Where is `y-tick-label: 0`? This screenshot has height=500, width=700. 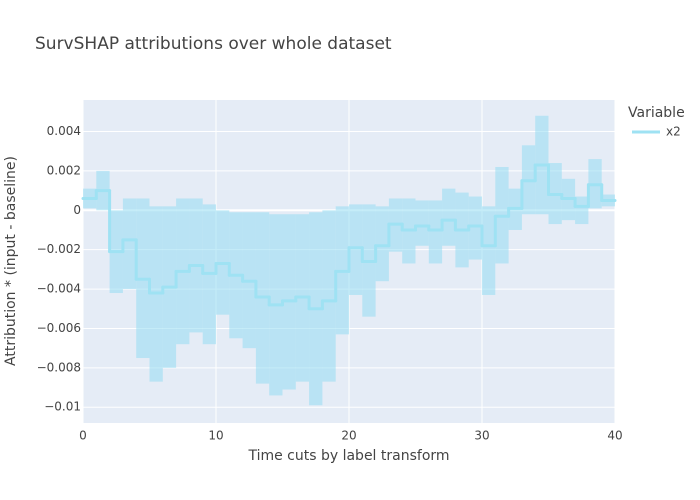
y-tick-label: 0 is located at coordinates (77, 210).